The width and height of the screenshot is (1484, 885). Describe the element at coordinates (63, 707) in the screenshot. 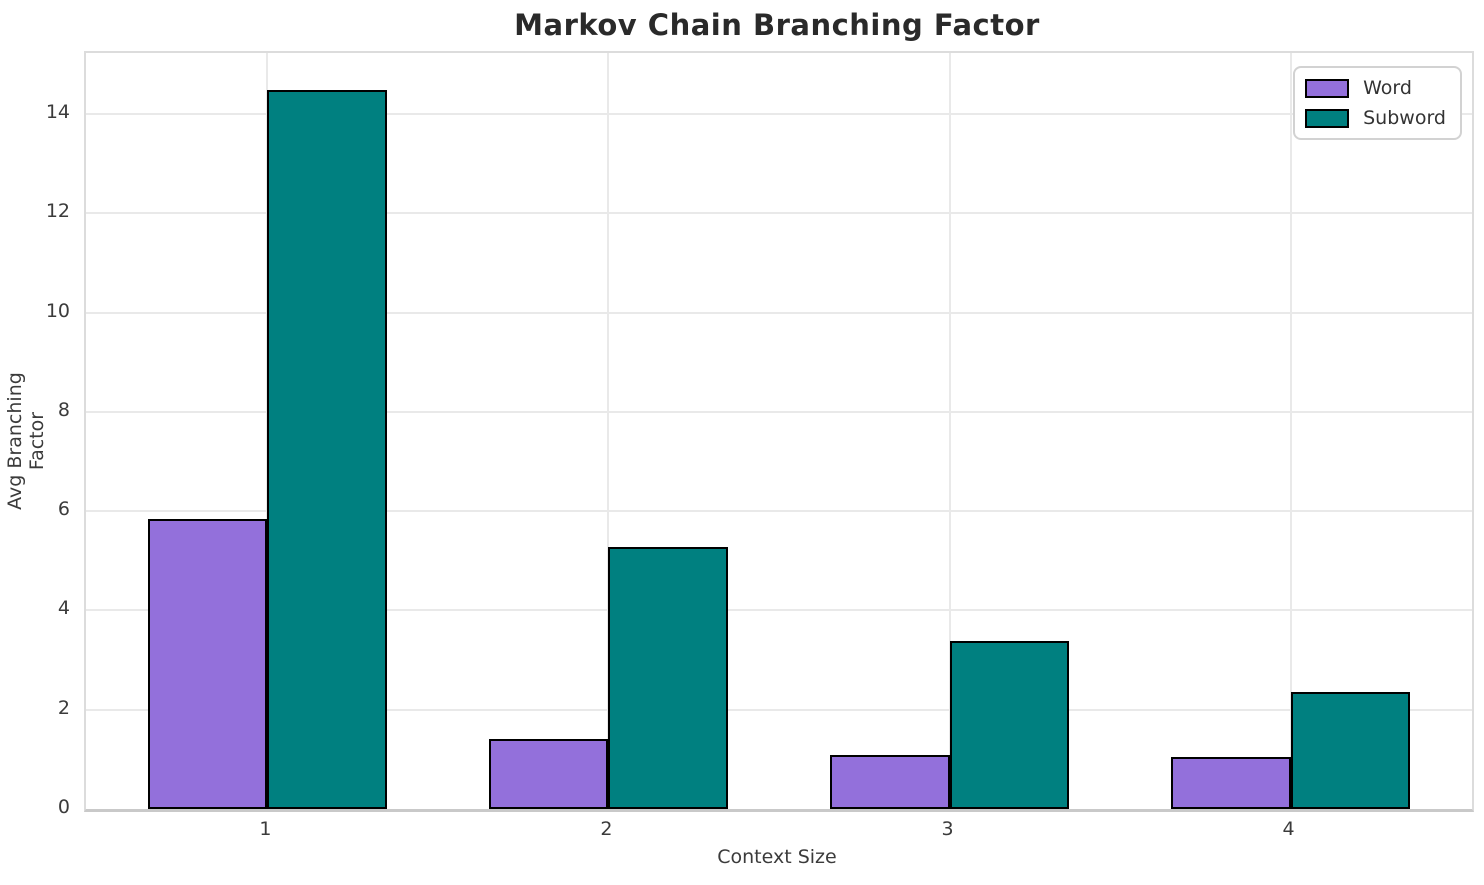

I see `ytick-label-2: 2` at that location.